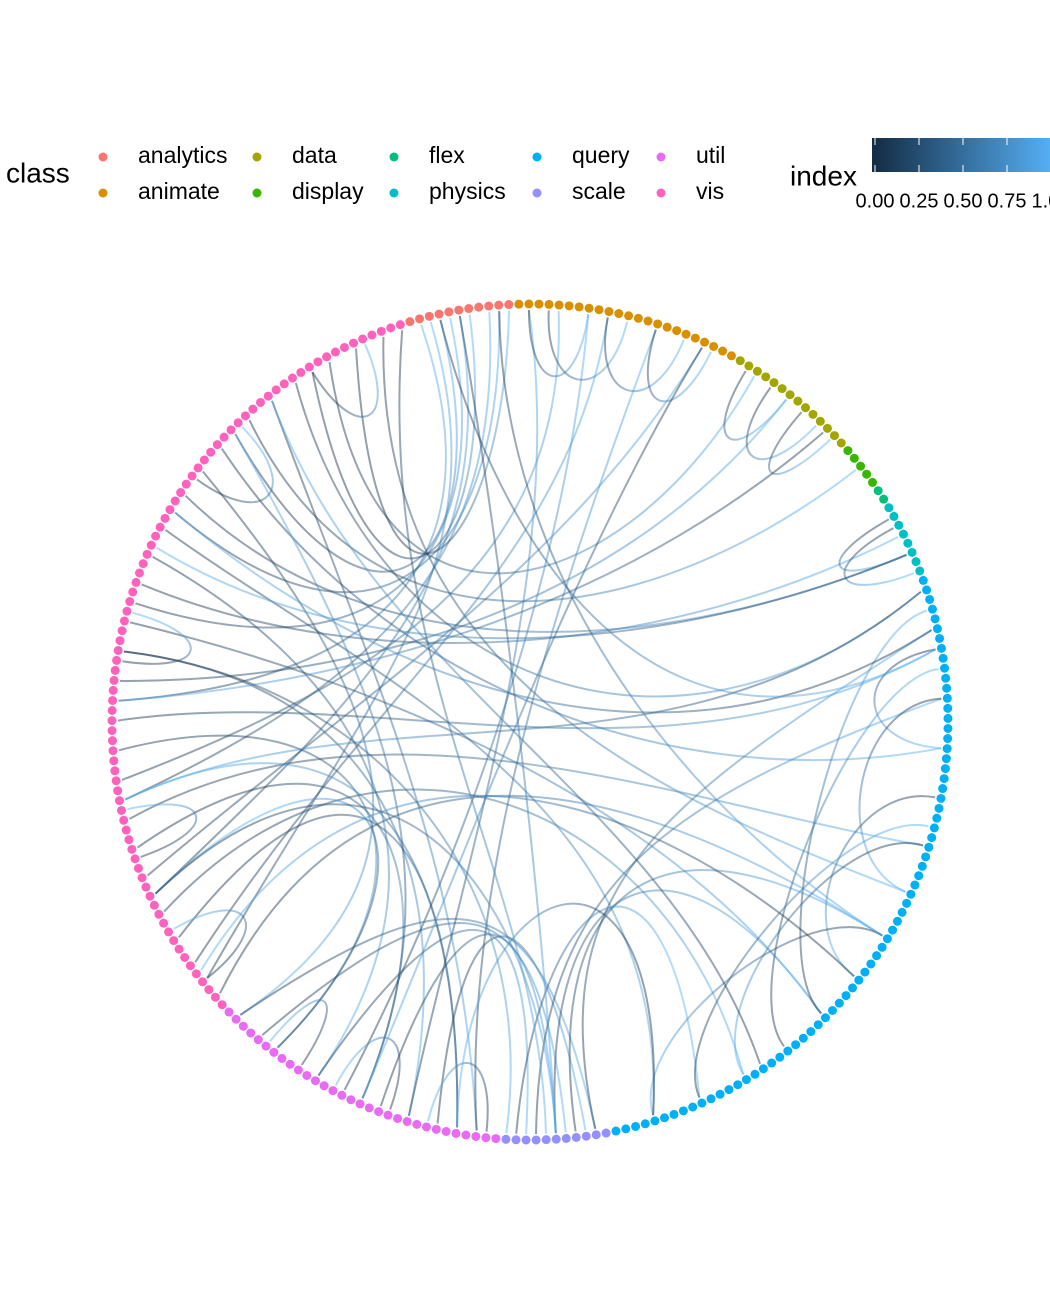  I want to click on legend-label: analytics, so click(182, 155).